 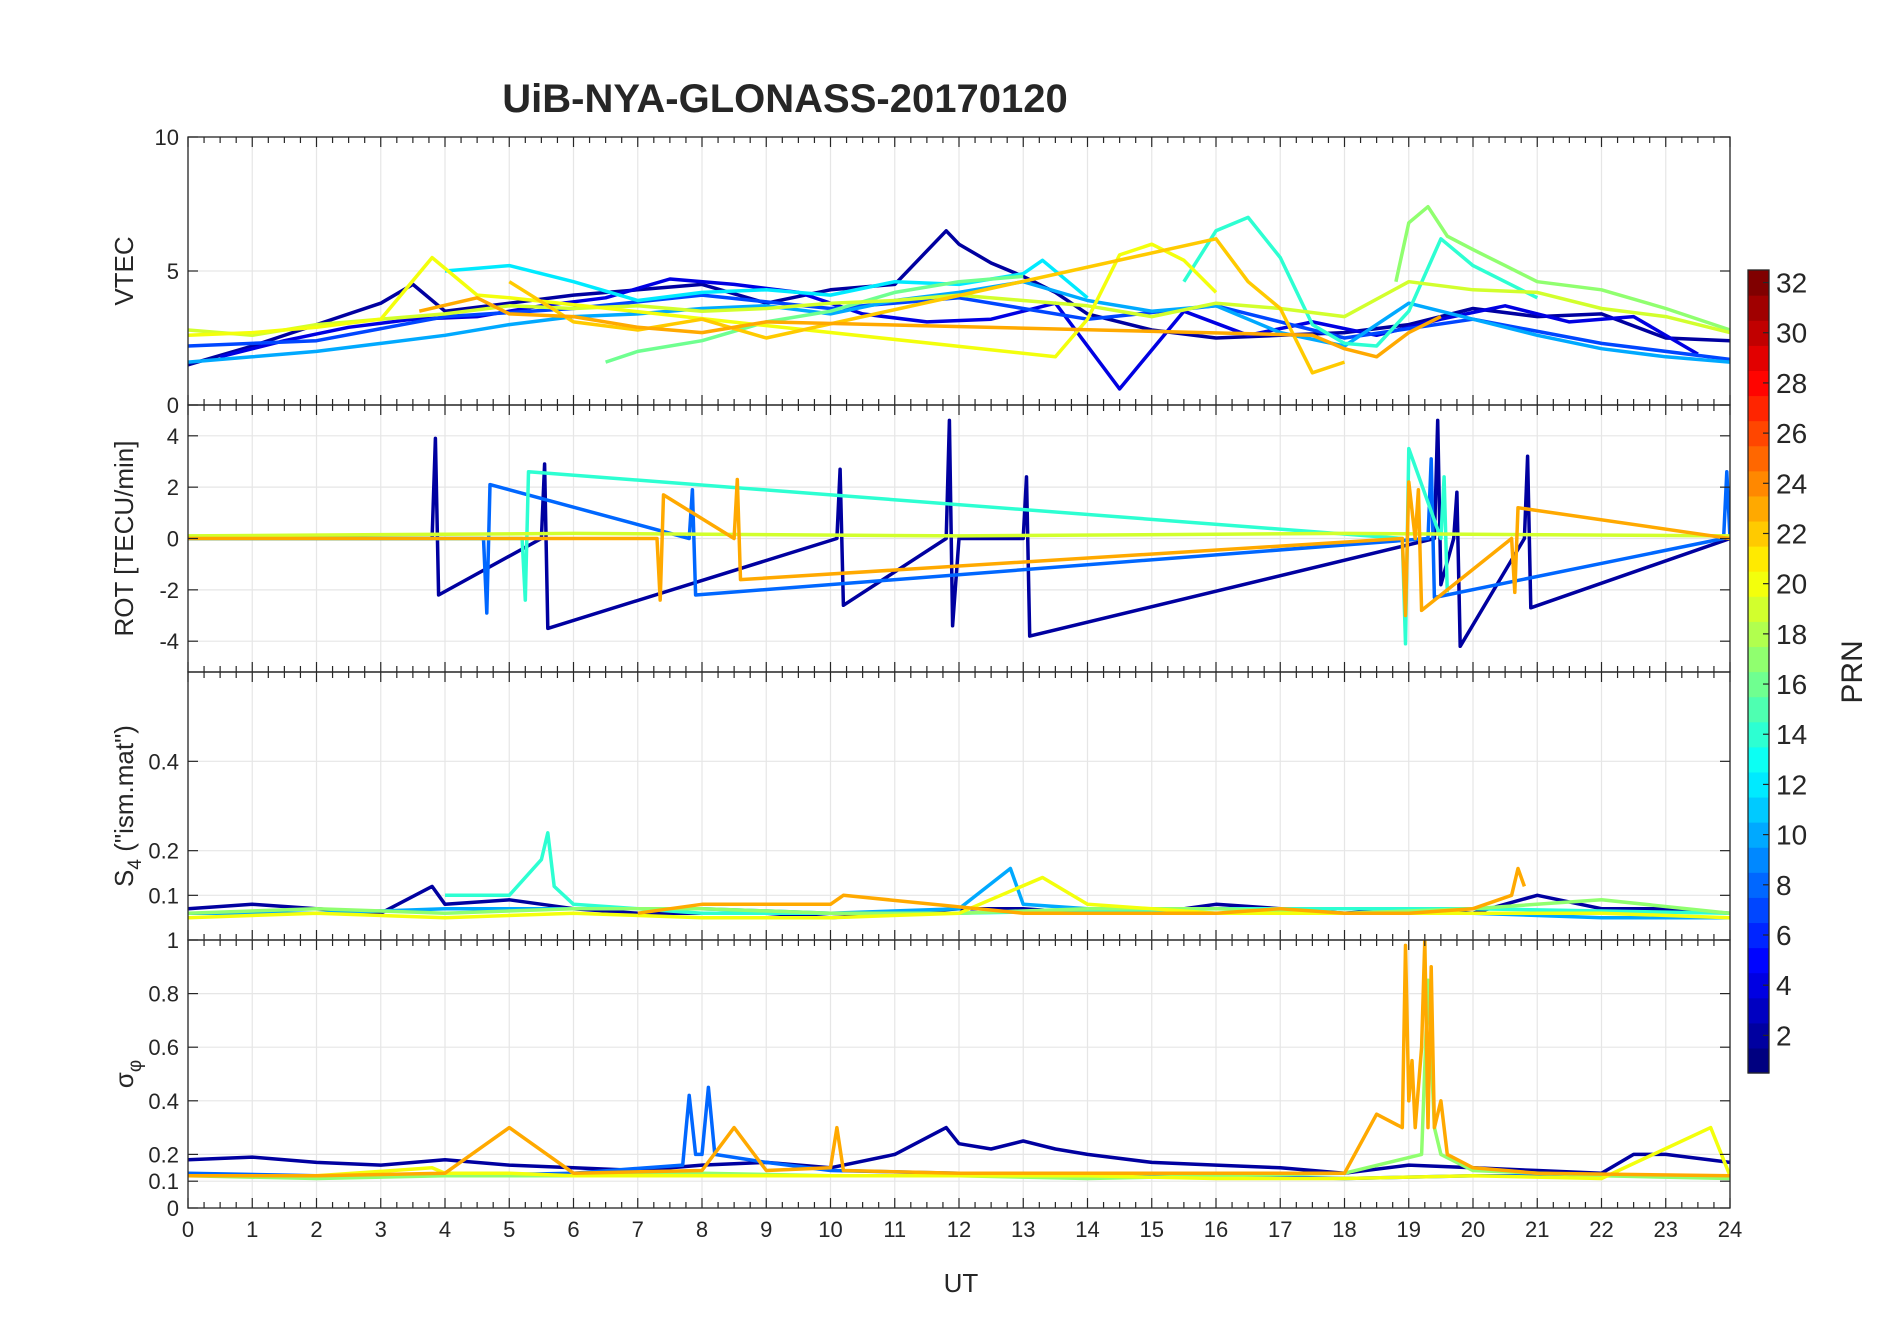 What do you see at coordinates (1791, 584) in the screenshot?
I see `colorbar-tick-label: 20` at bounding box center [1791, 584].